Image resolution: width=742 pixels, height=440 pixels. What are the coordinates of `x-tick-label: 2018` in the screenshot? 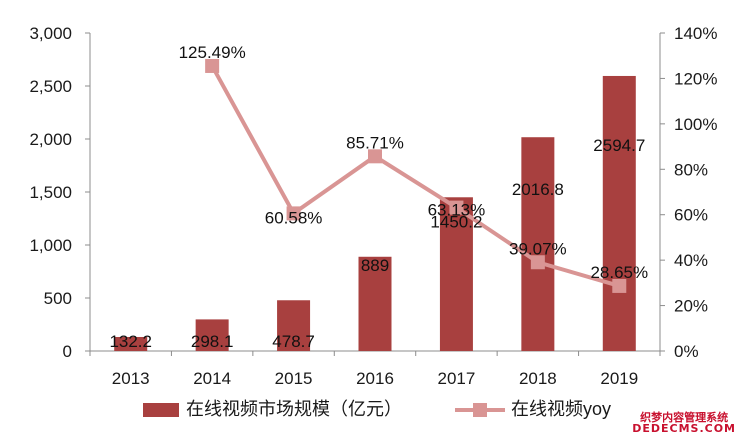 It's located at (538, 378).